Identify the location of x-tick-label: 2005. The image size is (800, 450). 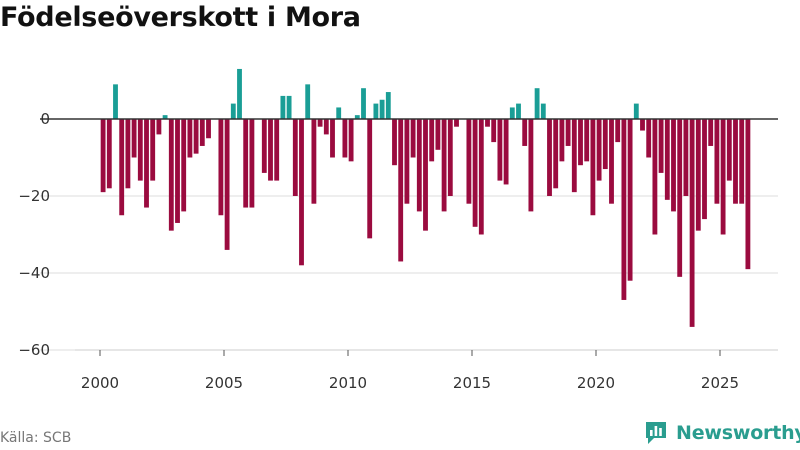
(224, 383).